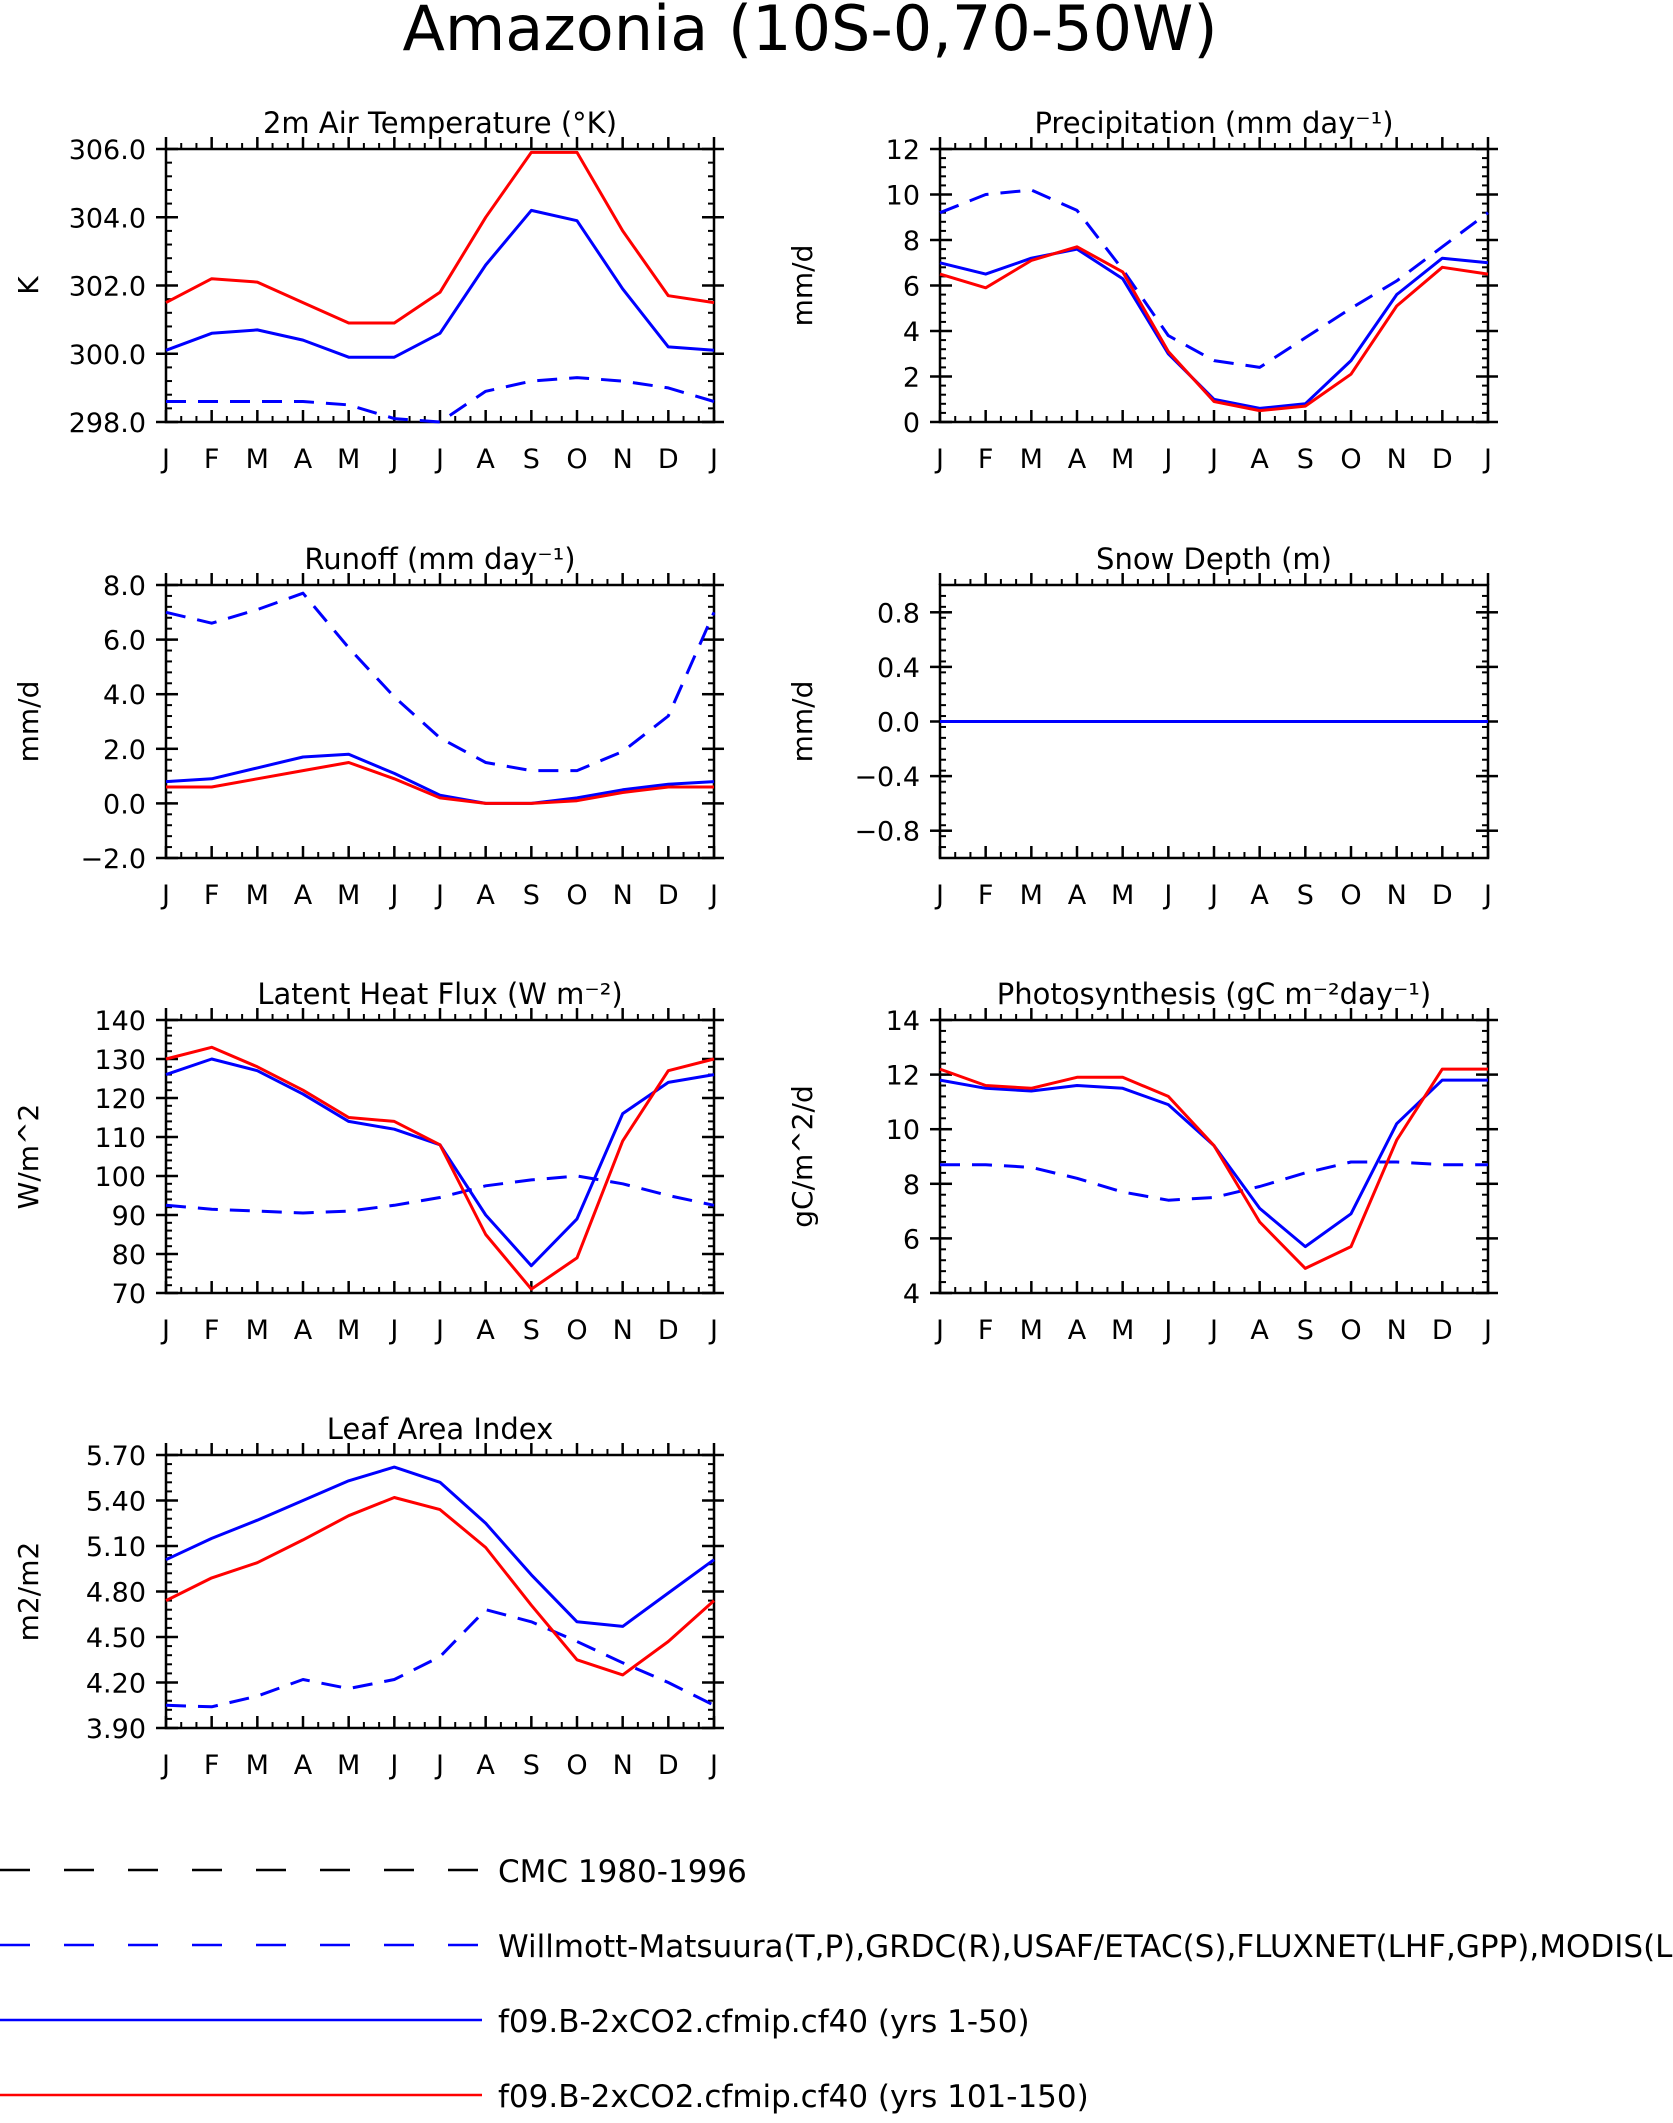 The image size is (1673, 2123). What do you see at coordinates (1213, 123) in the screenshot?
I see `panel-title: Precipitation (mm day⁻¹)` at bounding box center [1213, 123].